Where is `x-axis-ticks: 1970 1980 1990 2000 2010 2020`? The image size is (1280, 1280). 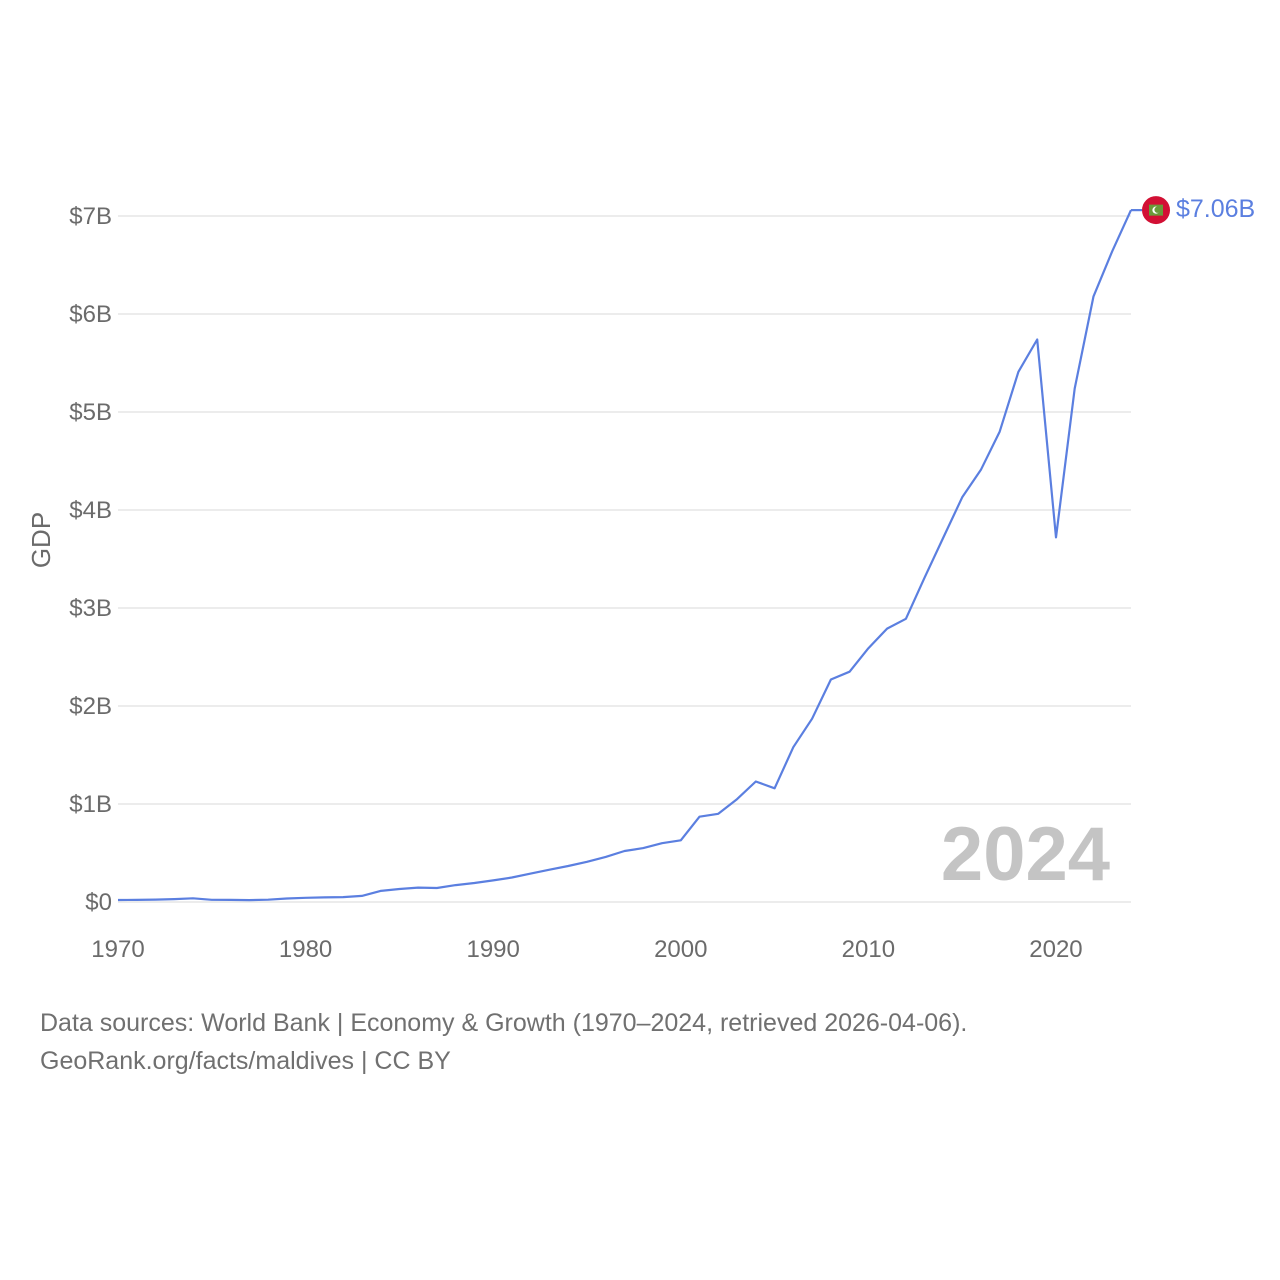
x-axis-ticks: 1970 1980 1990 2000 2010 2020 is located at coordinates (586, 949).